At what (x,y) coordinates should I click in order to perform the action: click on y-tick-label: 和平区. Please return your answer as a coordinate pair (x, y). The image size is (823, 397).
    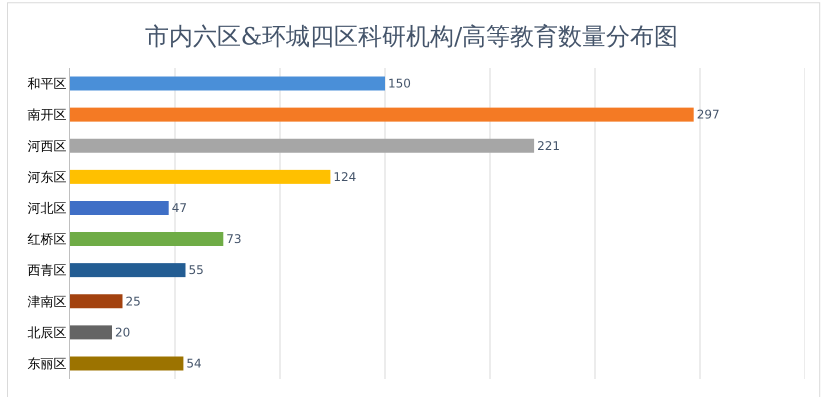
    Looking at the image, I should click on (46, 84).